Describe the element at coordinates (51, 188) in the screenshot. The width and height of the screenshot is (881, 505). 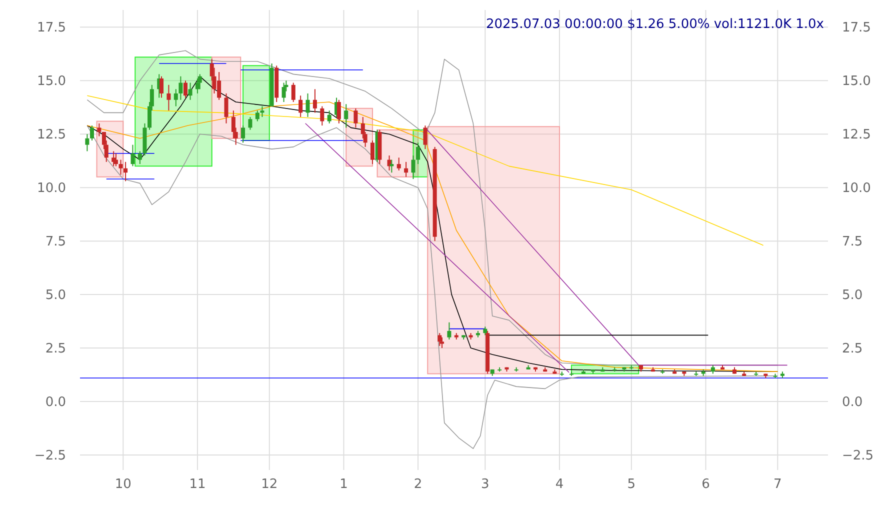
I see `y-tick-label: 10.0` at that location.